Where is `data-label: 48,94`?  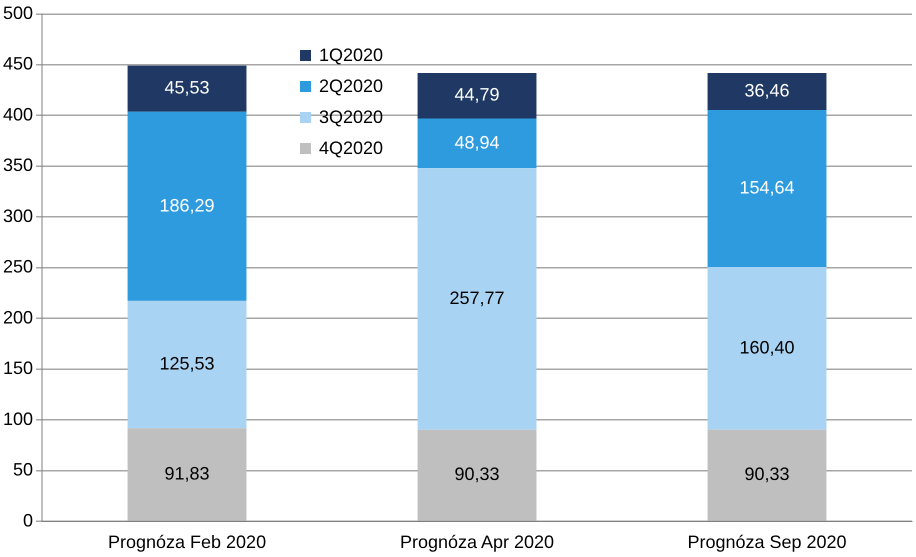
data-label: 48,94 is located at coordinates (477, 142).